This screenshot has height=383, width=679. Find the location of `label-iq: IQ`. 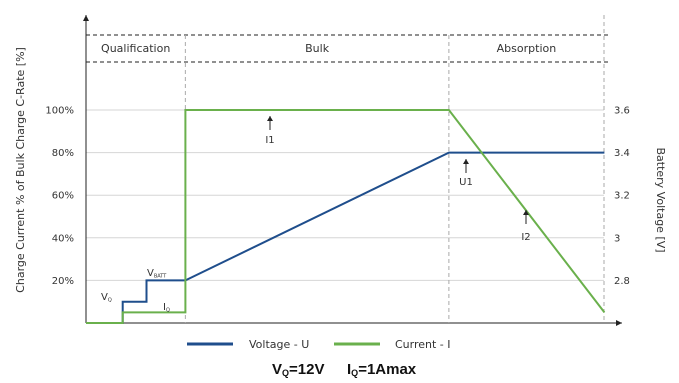

label-iq: IQ is located at coordinates (166, 308).